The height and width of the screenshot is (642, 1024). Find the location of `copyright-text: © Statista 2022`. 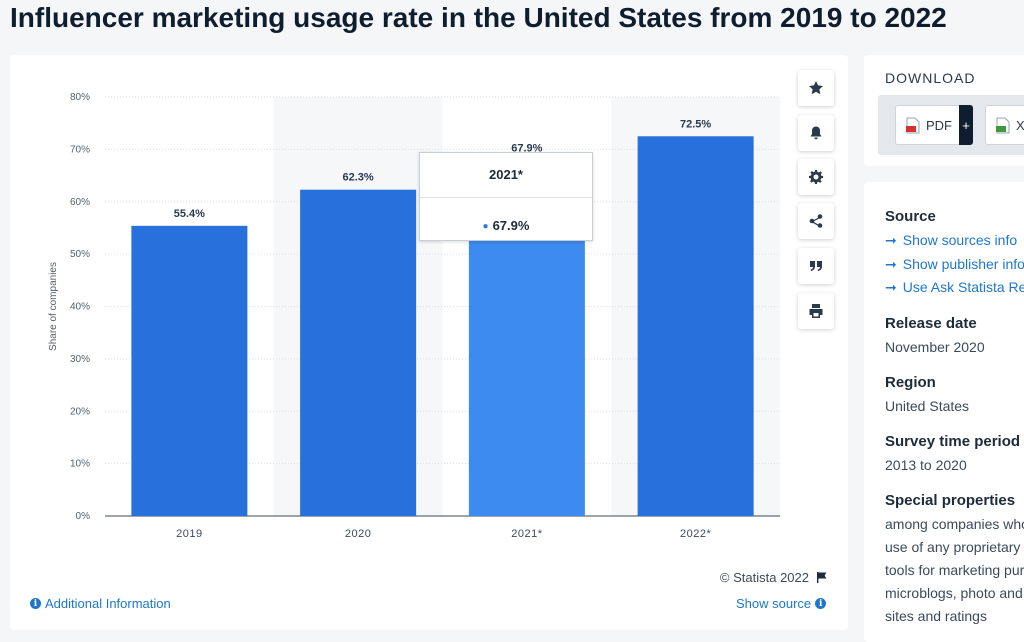

copyright-text: © Statista 2022 is located at coordinates (764, 577).